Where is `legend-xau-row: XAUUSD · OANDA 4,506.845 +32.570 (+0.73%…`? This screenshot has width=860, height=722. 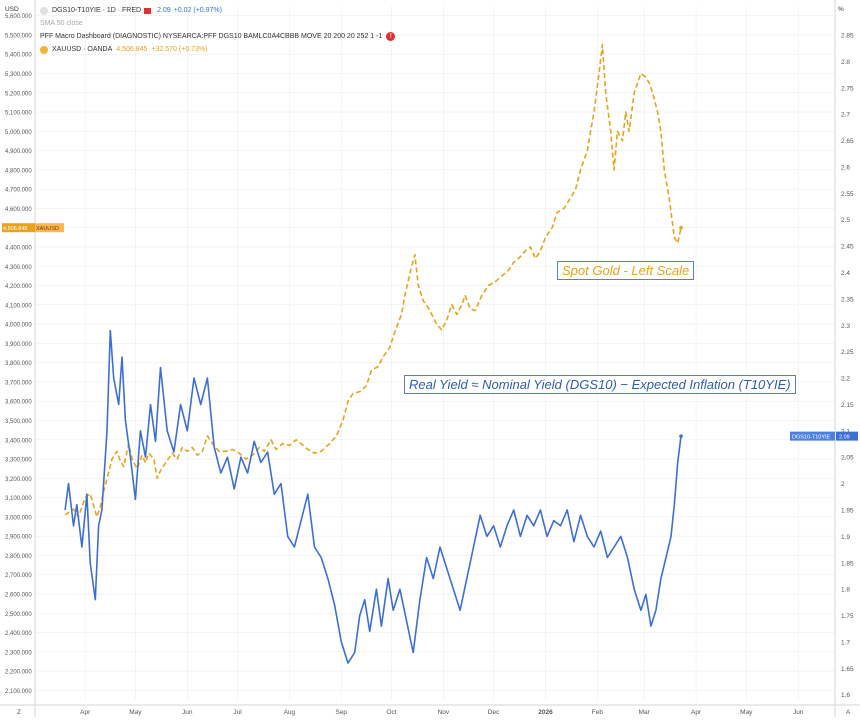
legend-xau-row: XAUUSD · OANDA 4,506.845 +32.570 (+0.73%… is located at coordinates (217, 49).